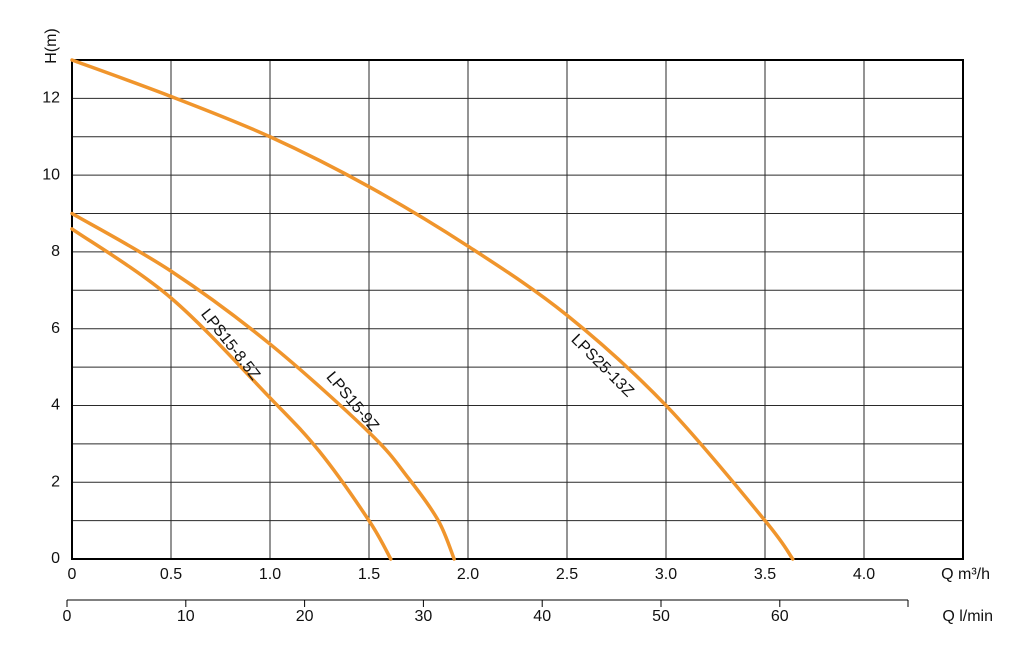 The width and height of the screenshot is (1015, 660). I want to click on y-tick-label: 2, so click(55, 481).